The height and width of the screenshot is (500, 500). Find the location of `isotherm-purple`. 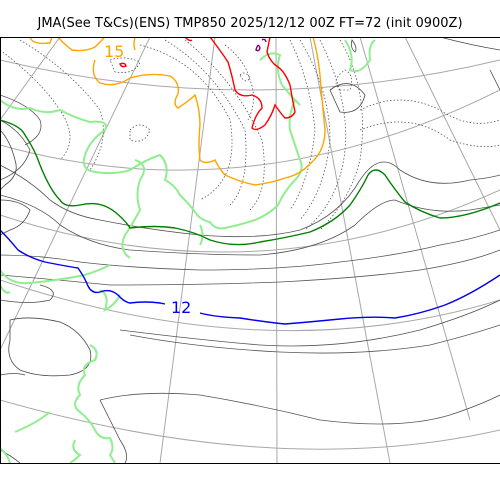

isotherm-purple is located at coordinates (261, 45).